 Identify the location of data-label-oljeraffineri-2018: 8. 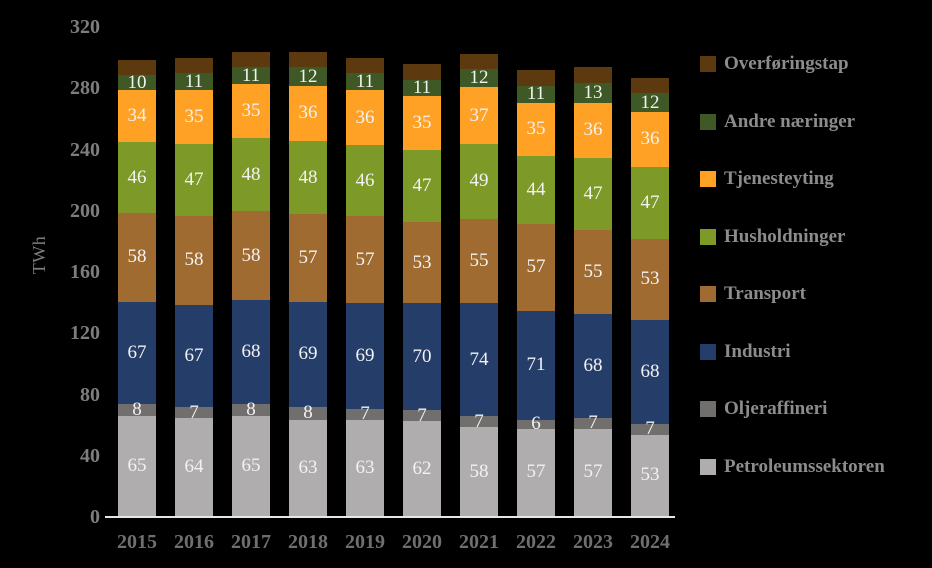
(308, 413).